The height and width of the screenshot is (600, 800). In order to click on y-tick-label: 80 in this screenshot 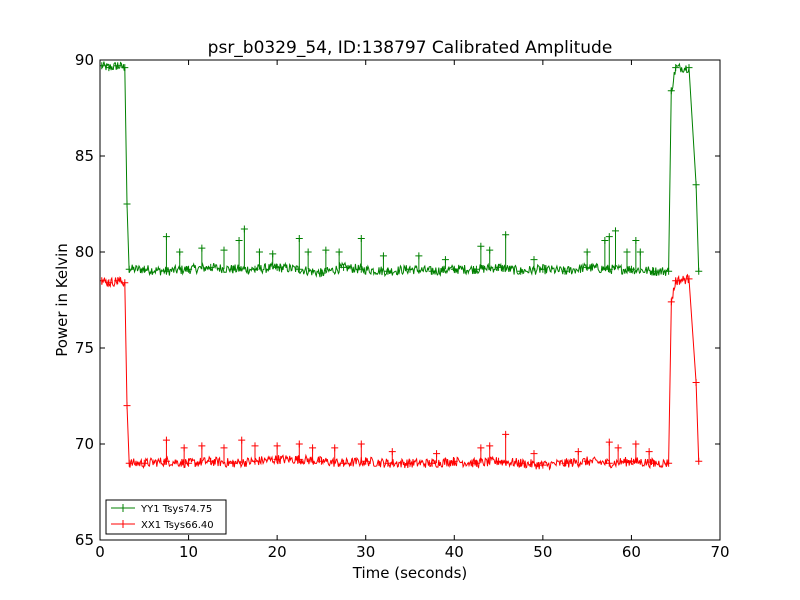, I will do `click(84, 252)`.